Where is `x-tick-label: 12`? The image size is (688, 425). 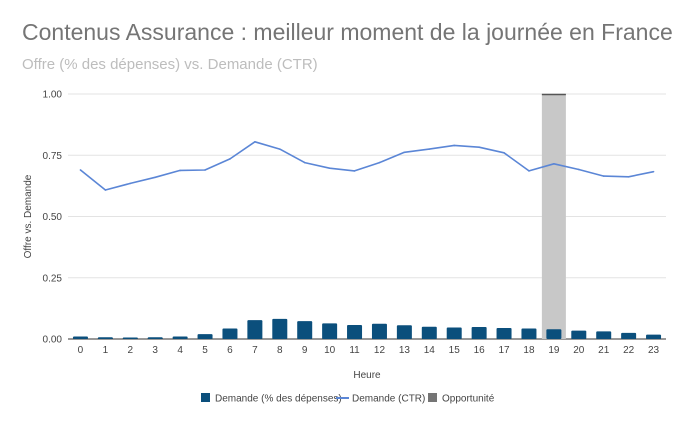
x-tick-label: 12 is located at coordinates (380, 350).